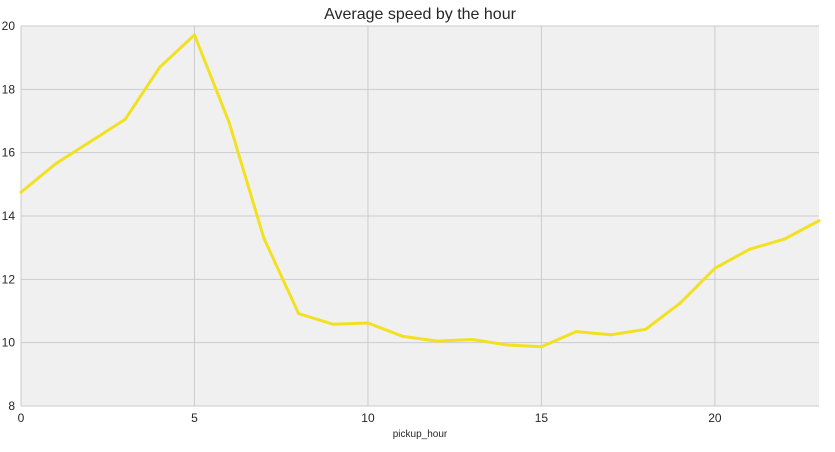 The height and width of the screenshot is (452, 835). Describe the element at coordinates (11, 406) in the screenshot. I see `y-tick-label: 8` at that location.